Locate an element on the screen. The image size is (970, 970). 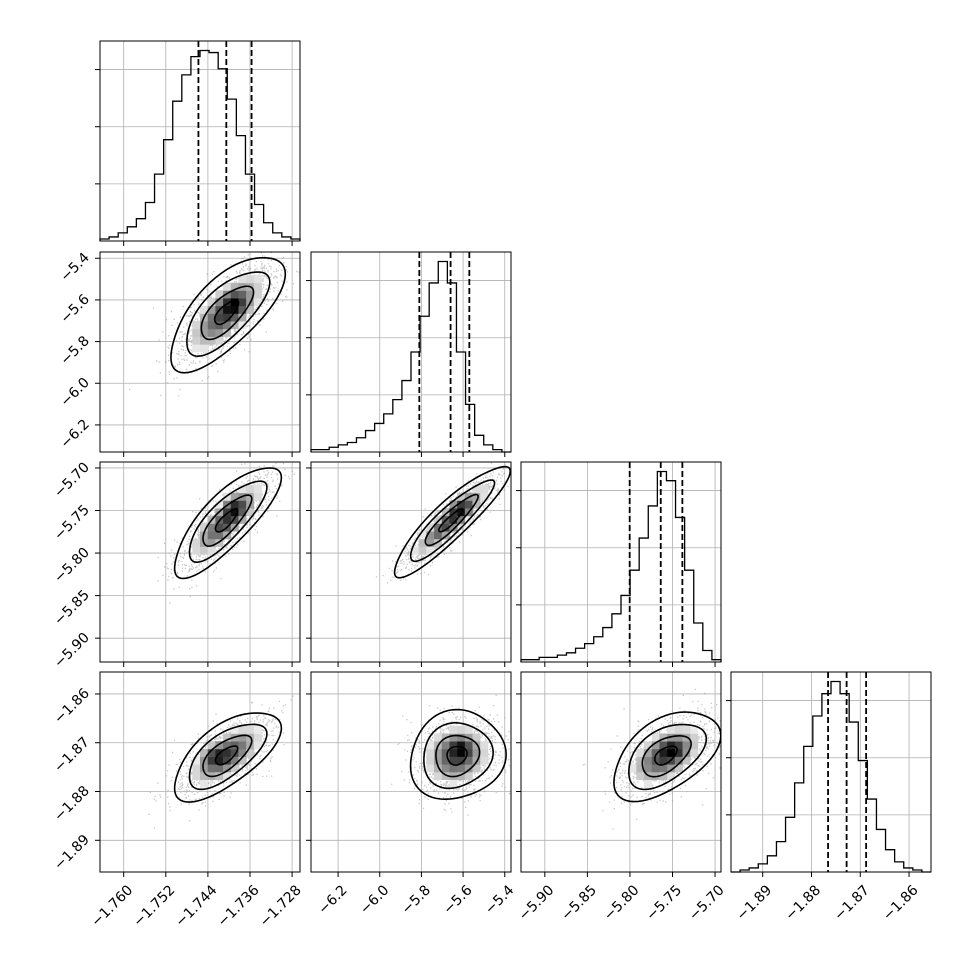
x-tick-label: −6.2 is located at coordinates (332, 899).